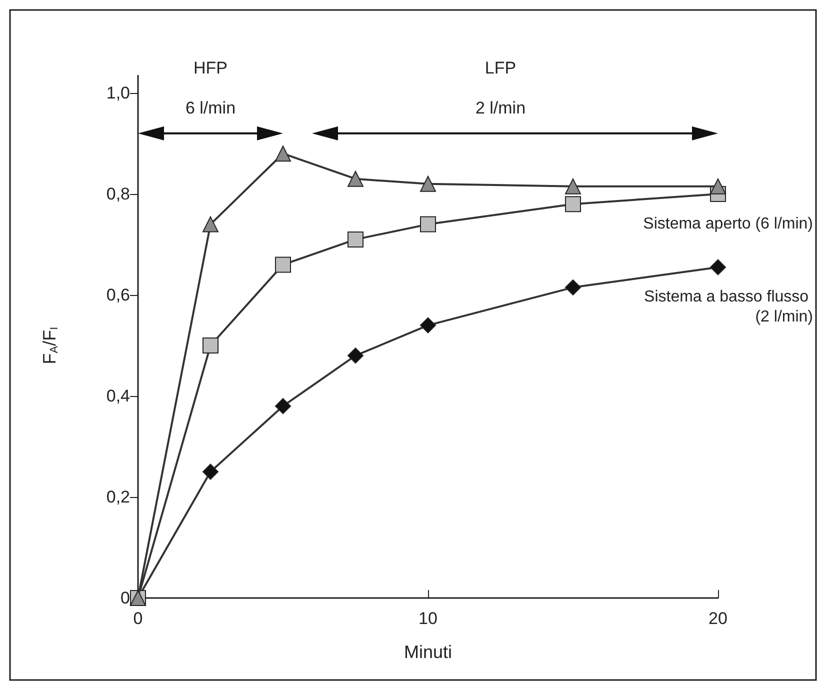 This screenshot has width=826, height=695. I want to click on annotation: 2 l/min, so click(500, 108).